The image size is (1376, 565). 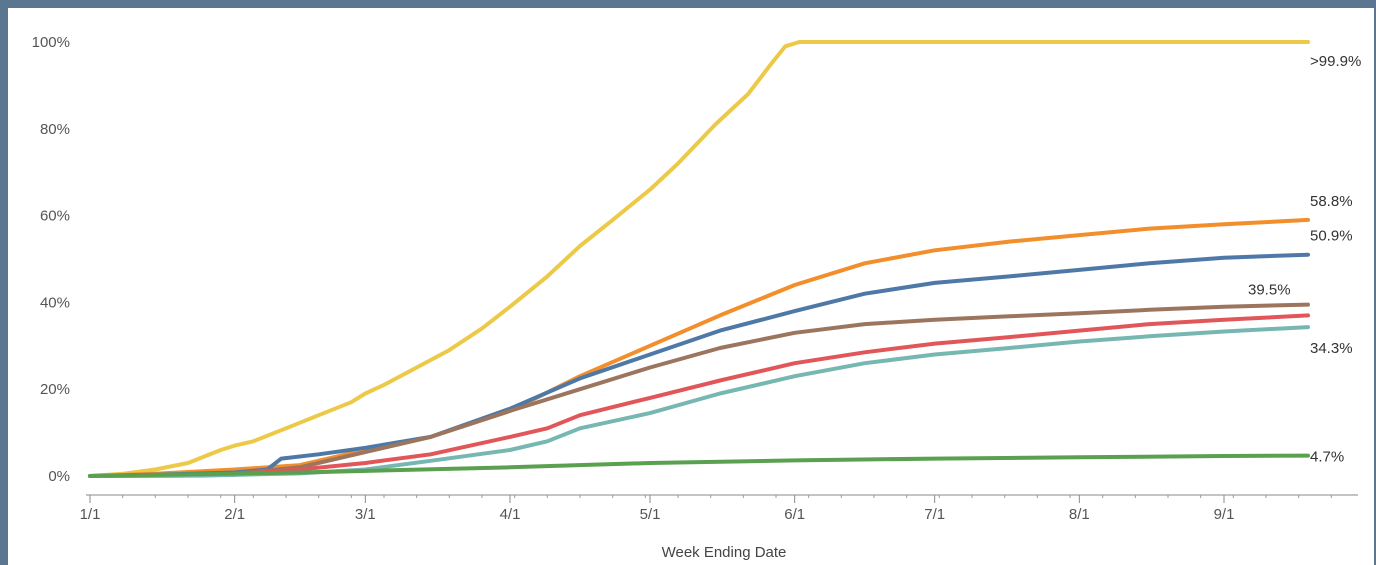 What do you see at coordinates (55, 302) in the screenshot?
I see `y-tick-label: 40%` at bounding box center [55, 302].